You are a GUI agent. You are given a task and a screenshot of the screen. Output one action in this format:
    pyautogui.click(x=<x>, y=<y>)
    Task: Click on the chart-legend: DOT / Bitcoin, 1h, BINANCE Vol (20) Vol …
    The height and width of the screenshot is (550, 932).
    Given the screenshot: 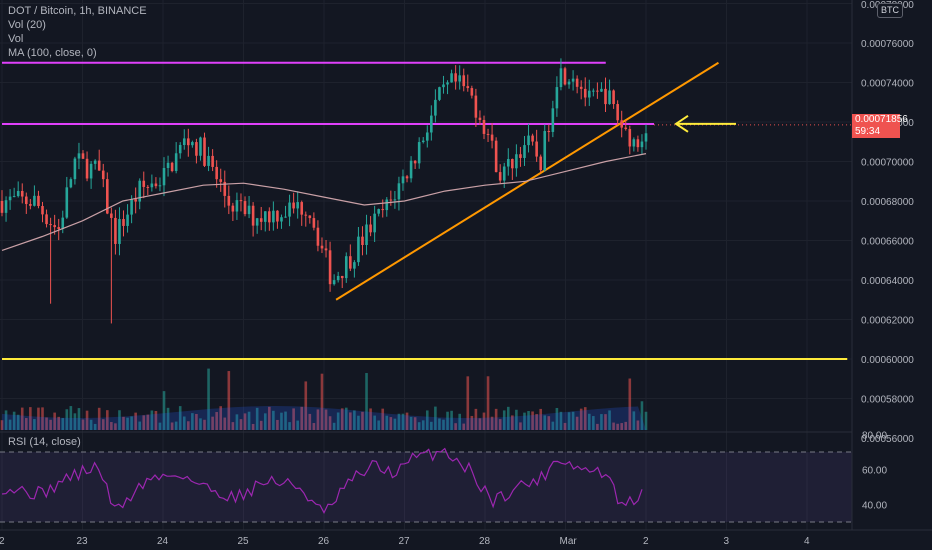 What is the action you would take?
    pyautogui.click(x=77, y=32)
    